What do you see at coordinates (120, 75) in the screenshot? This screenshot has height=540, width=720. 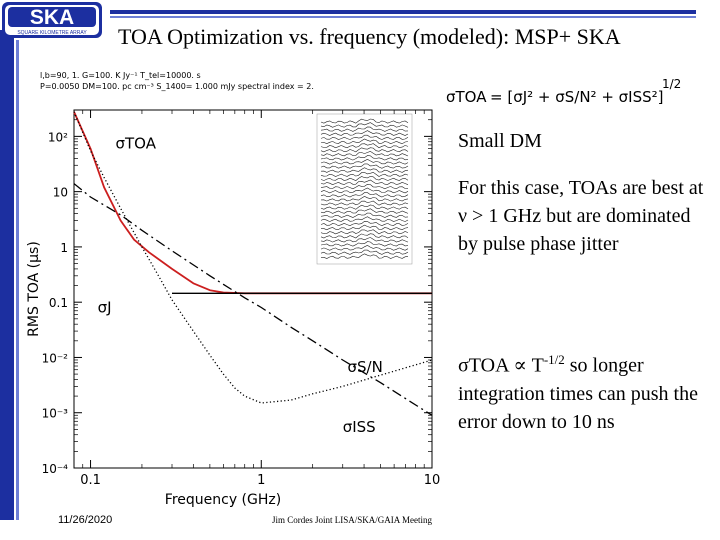 I see `plot-header-line1: l,b=90, 1. G=100. K Jy⁻¹ T_tel=10000. s` at bounding box center [120, 75].